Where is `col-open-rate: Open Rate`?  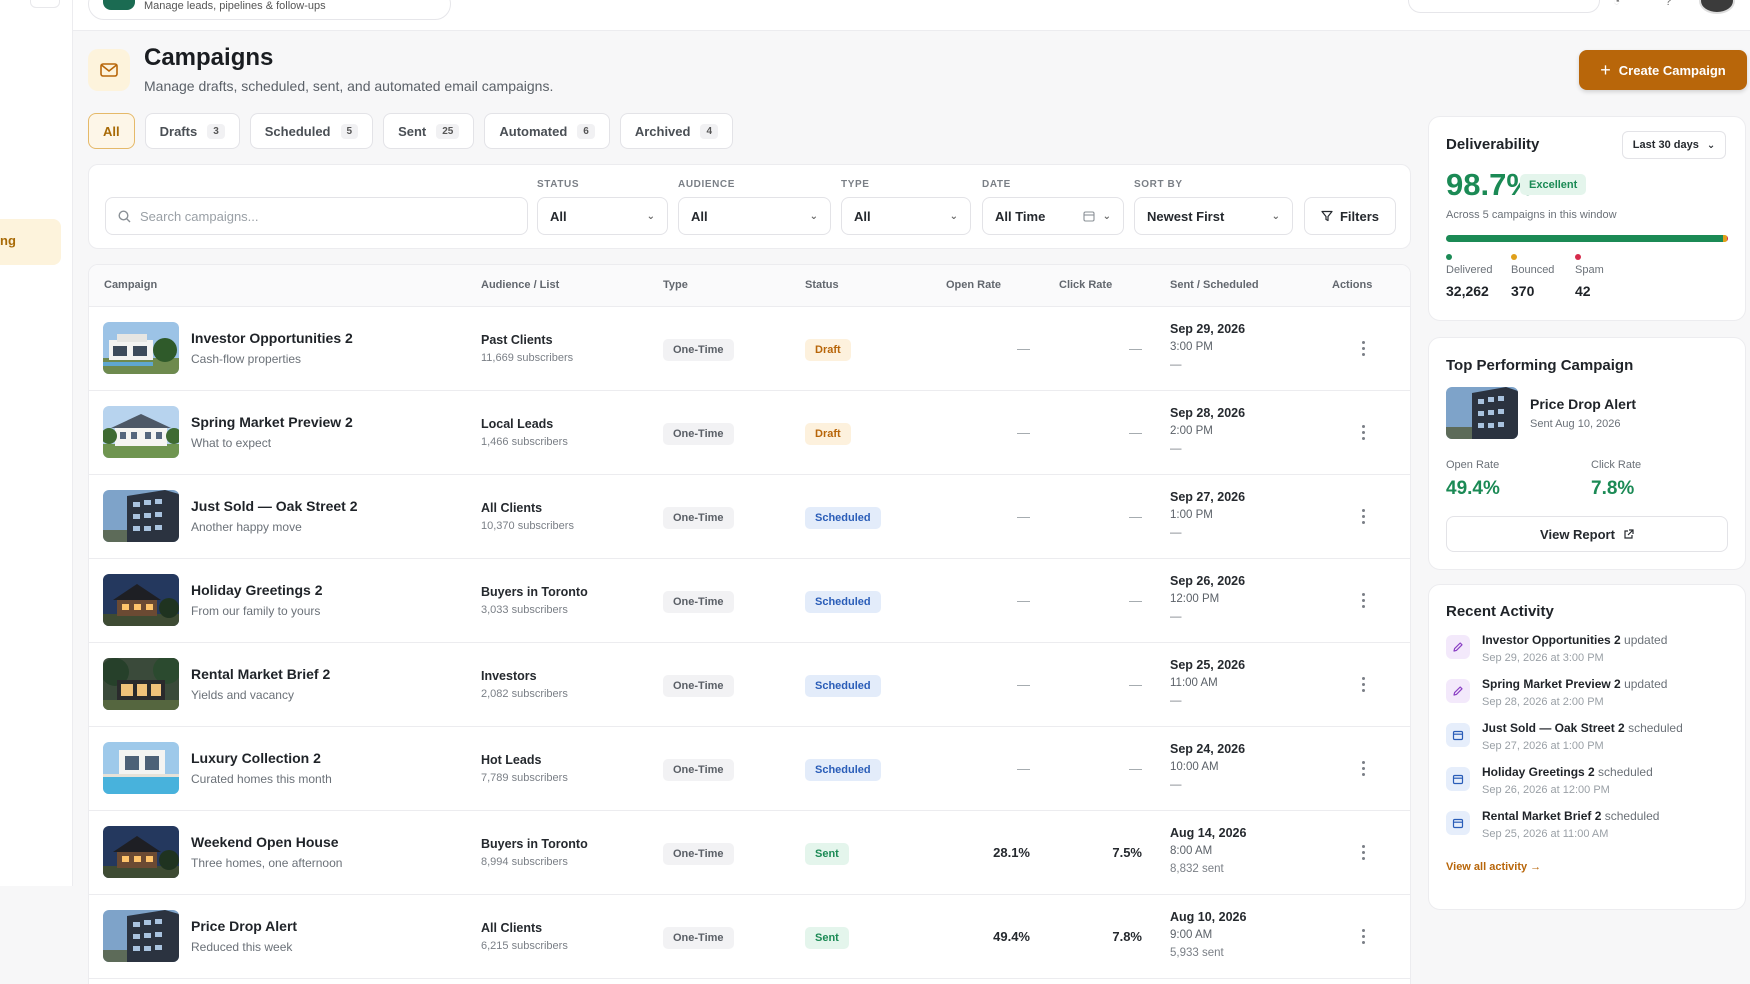
col-open-rate: Open Rate is located at coordinates (974, 285).